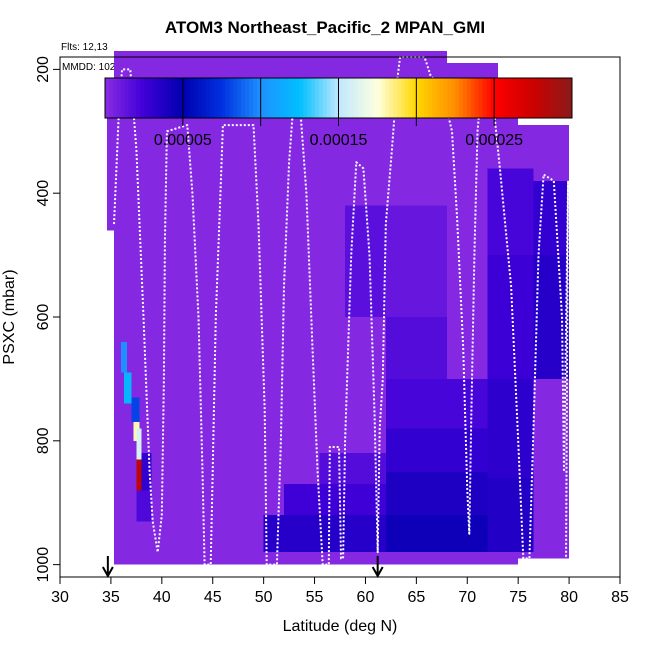  I want to click on x-tick-label: 85, so click(620, 597).